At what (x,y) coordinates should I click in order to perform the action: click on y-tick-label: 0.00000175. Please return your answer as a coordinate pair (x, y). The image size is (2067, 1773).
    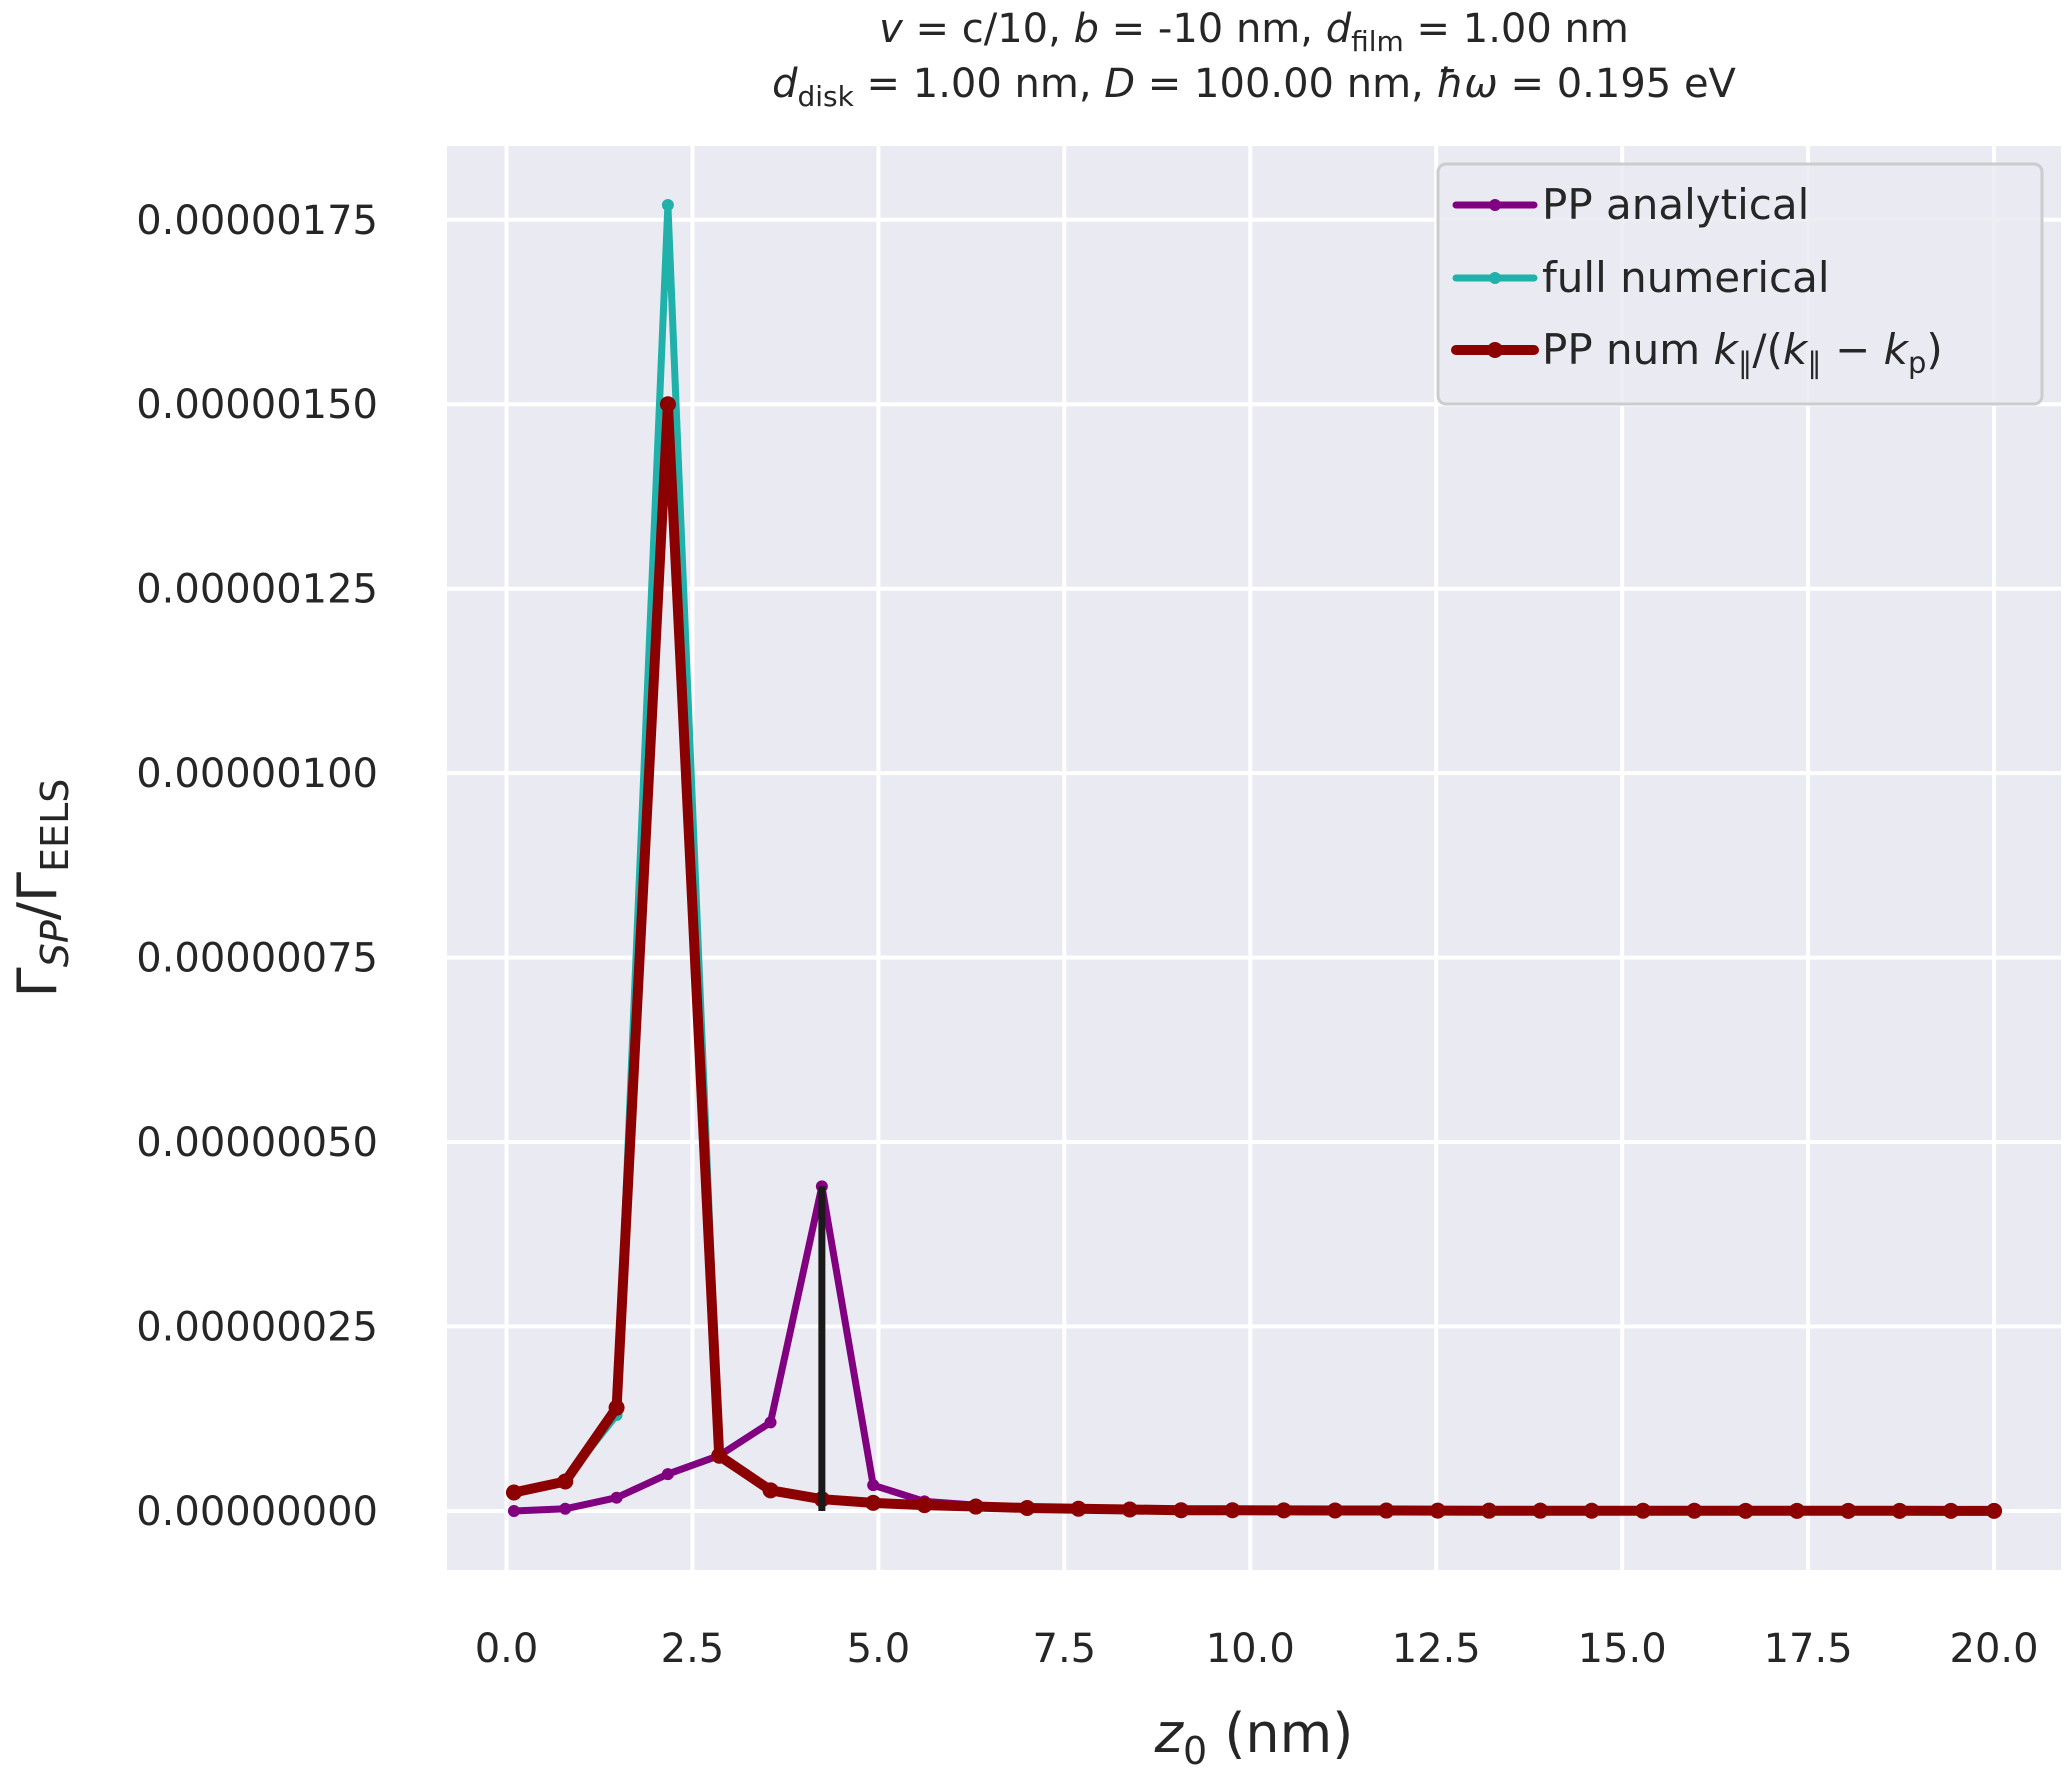
    Looking at the image, I should click on (257, 221).